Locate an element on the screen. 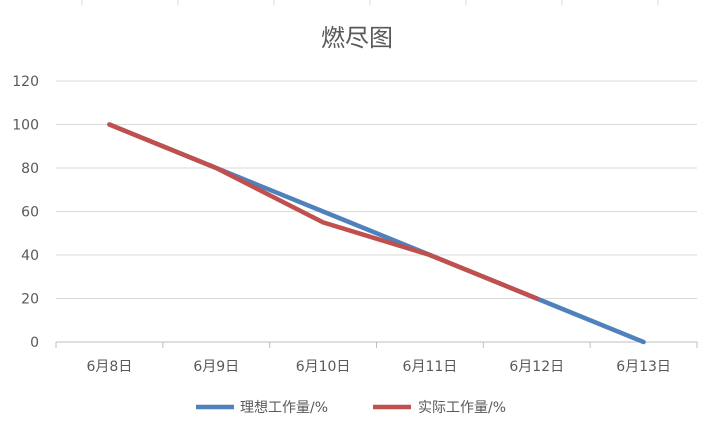 This screenshot has height=436, width=714. x-tick-label: 6月12日 is located at coordinates (536, 367).